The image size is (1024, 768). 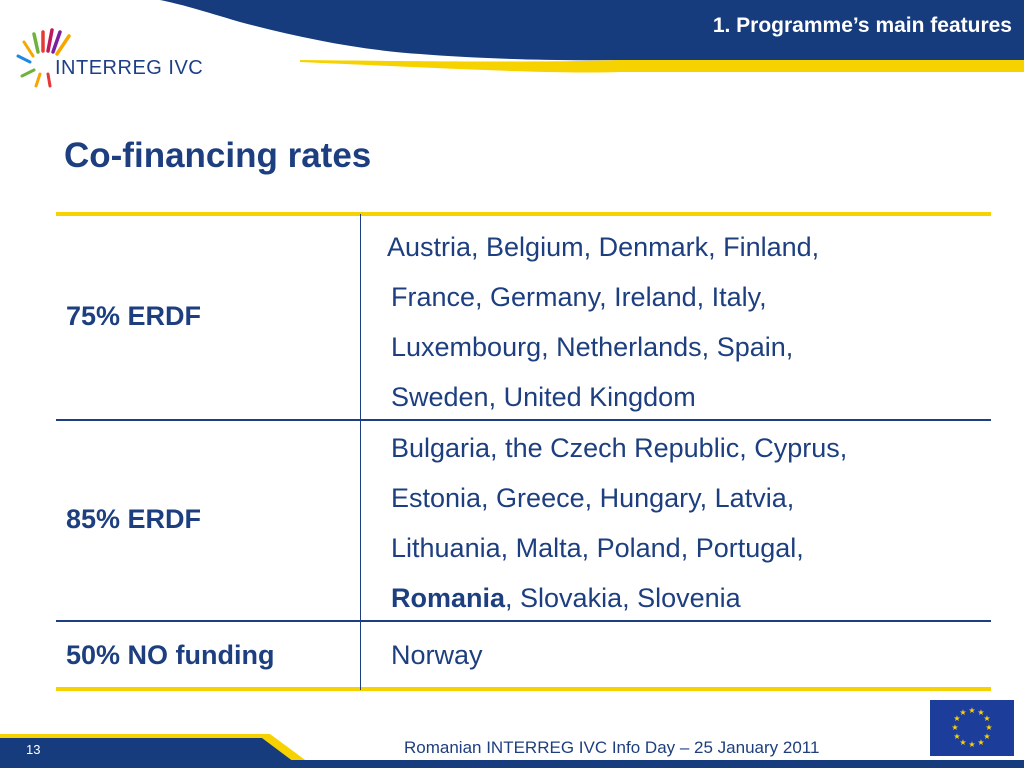 I want to click on country-line: Norway, so click(x=437, y=655).